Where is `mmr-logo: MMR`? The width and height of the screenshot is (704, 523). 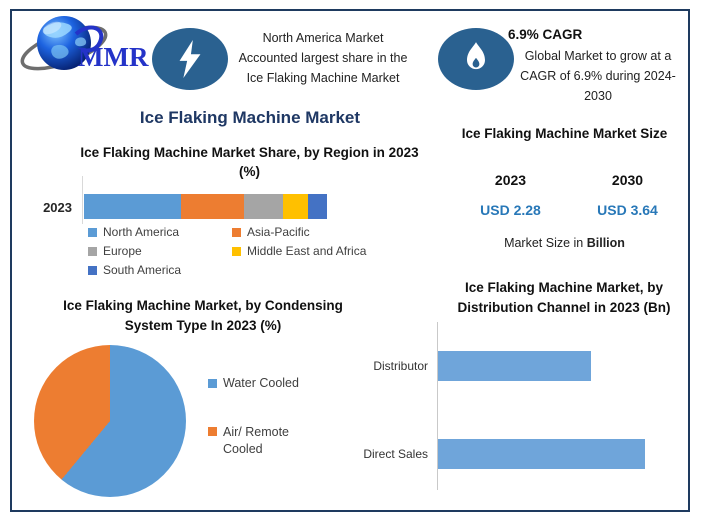 mmr-logo: MMR is located at coordinates (84, 47).